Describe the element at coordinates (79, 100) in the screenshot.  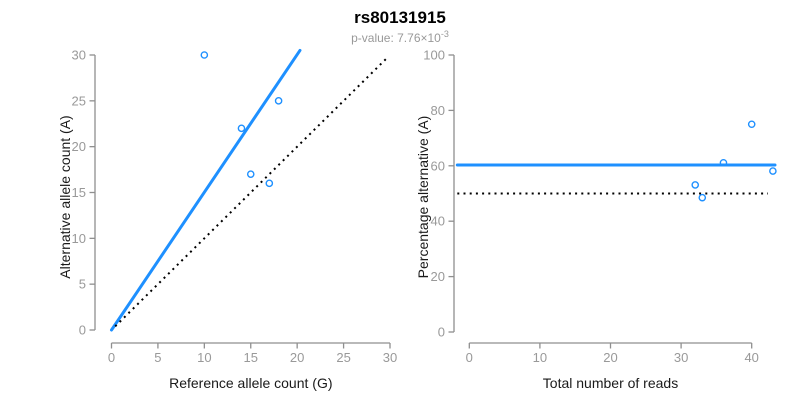
I see `y-tick-label: 25` at that location.